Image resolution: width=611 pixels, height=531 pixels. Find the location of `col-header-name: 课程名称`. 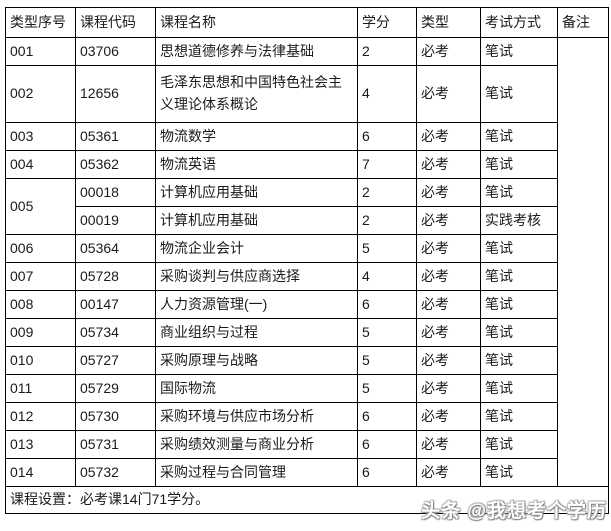

col-header-name: 课程名称 is located at coordinates (256, 22).